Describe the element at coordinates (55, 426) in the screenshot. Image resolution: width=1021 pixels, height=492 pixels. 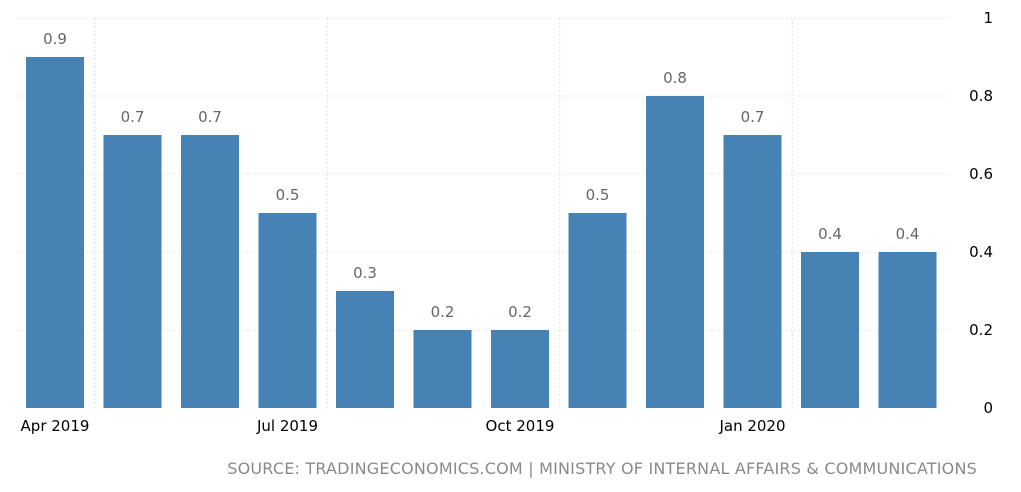
I see `x-tick-label: Apr 2019` at that location.